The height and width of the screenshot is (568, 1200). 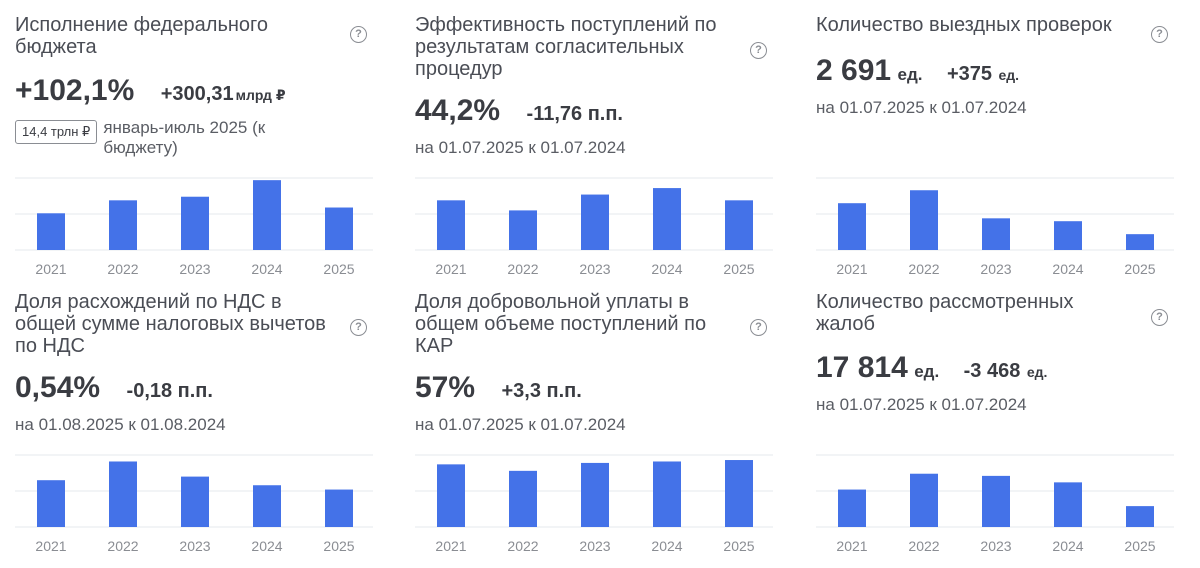 What do you see at coordinates (184, 137) in the screenshot?
I see `subtitle: январь-июль 2025 (к бюджету)` at bounding box center [184, 137].